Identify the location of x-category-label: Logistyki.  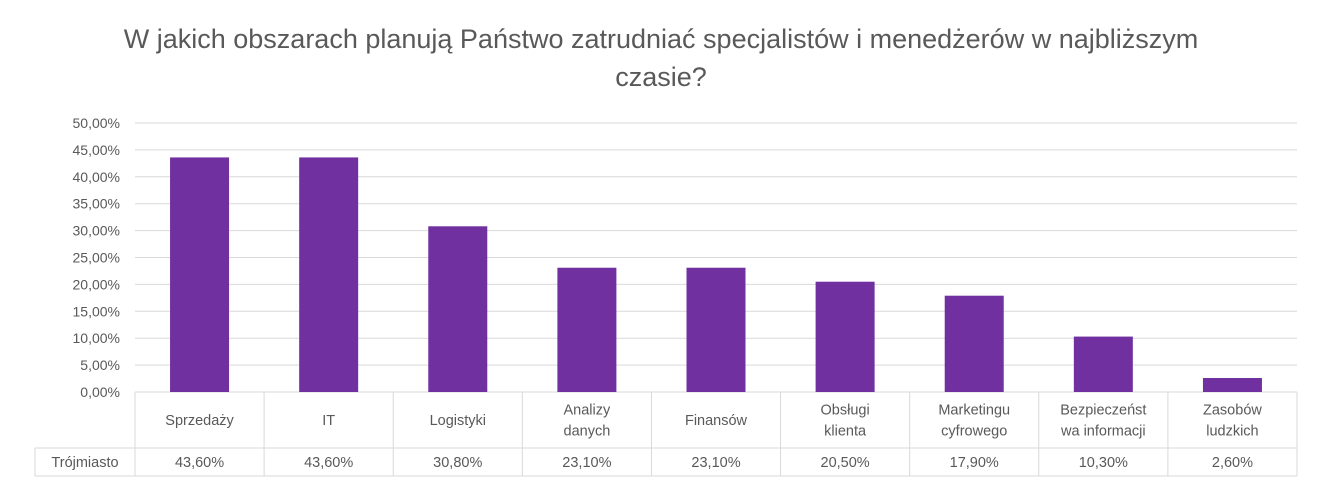
(458, 421).